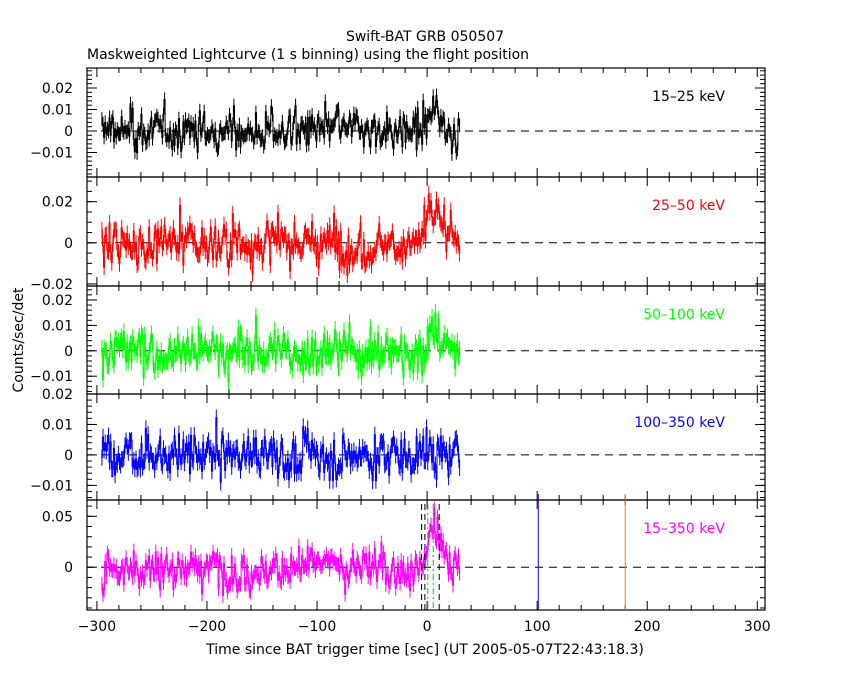  What do you see at coordinates (207, 627) in the screenshot?
I see `x-tick-label: −200` at bounding box center [207, 627].